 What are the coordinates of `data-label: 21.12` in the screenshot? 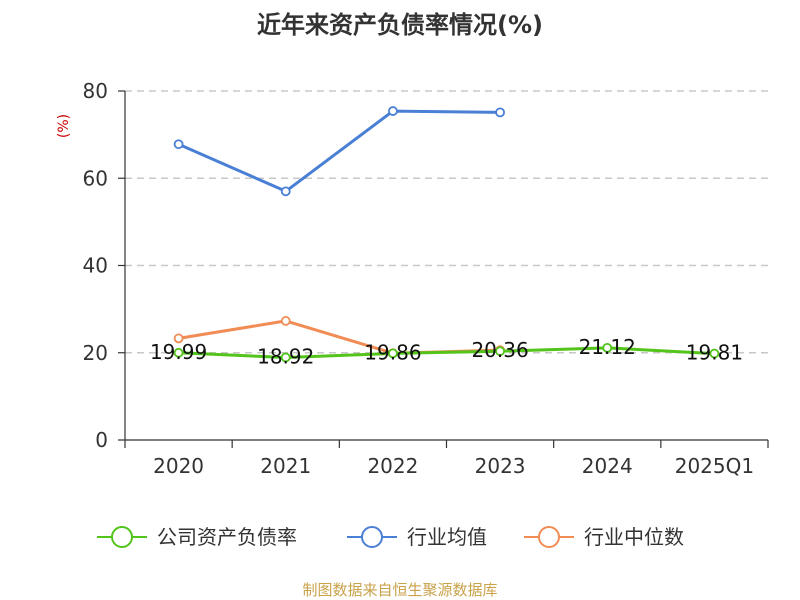 It's located at (607, 347).